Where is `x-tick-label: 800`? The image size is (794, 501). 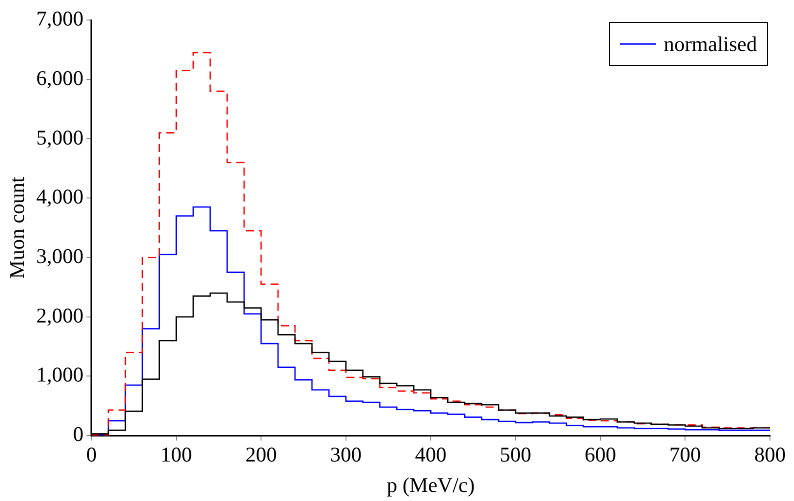 x-tick-label: 800 is located at coordinates (770, 454).